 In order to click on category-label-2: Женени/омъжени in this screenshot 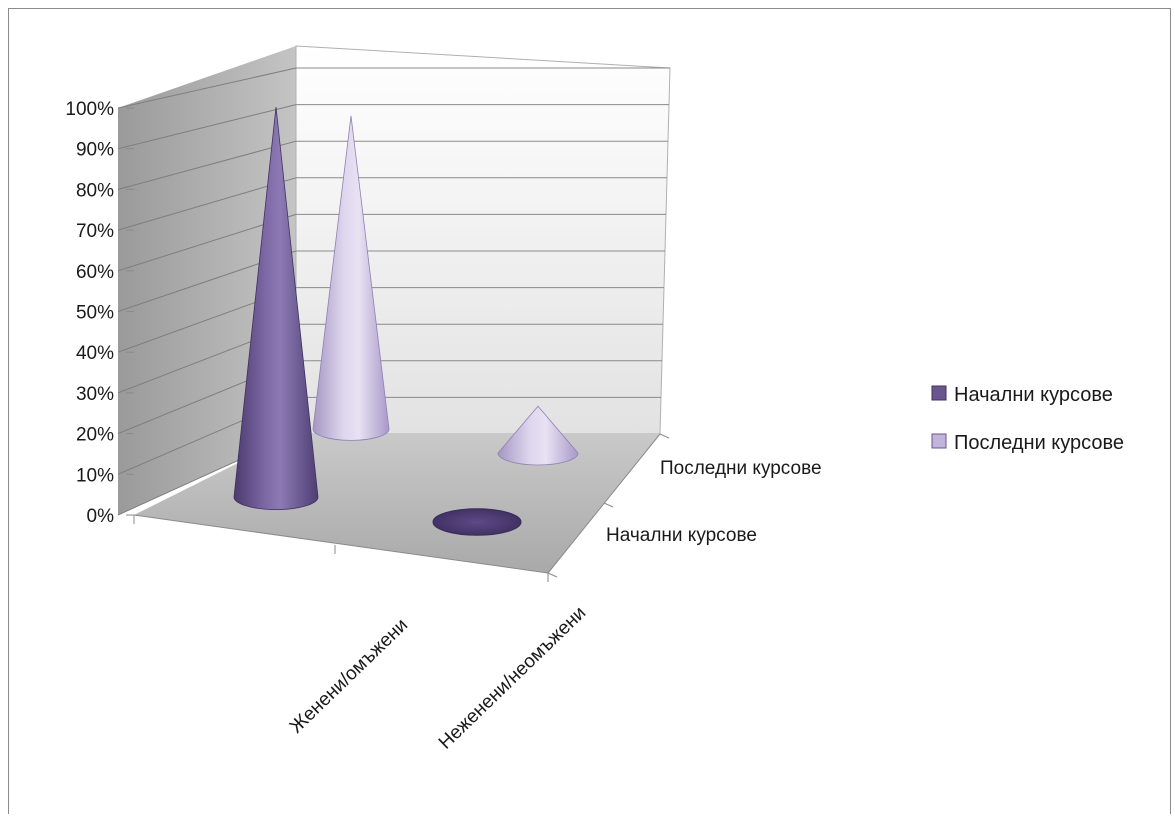, I will do `click(349, 676)`.